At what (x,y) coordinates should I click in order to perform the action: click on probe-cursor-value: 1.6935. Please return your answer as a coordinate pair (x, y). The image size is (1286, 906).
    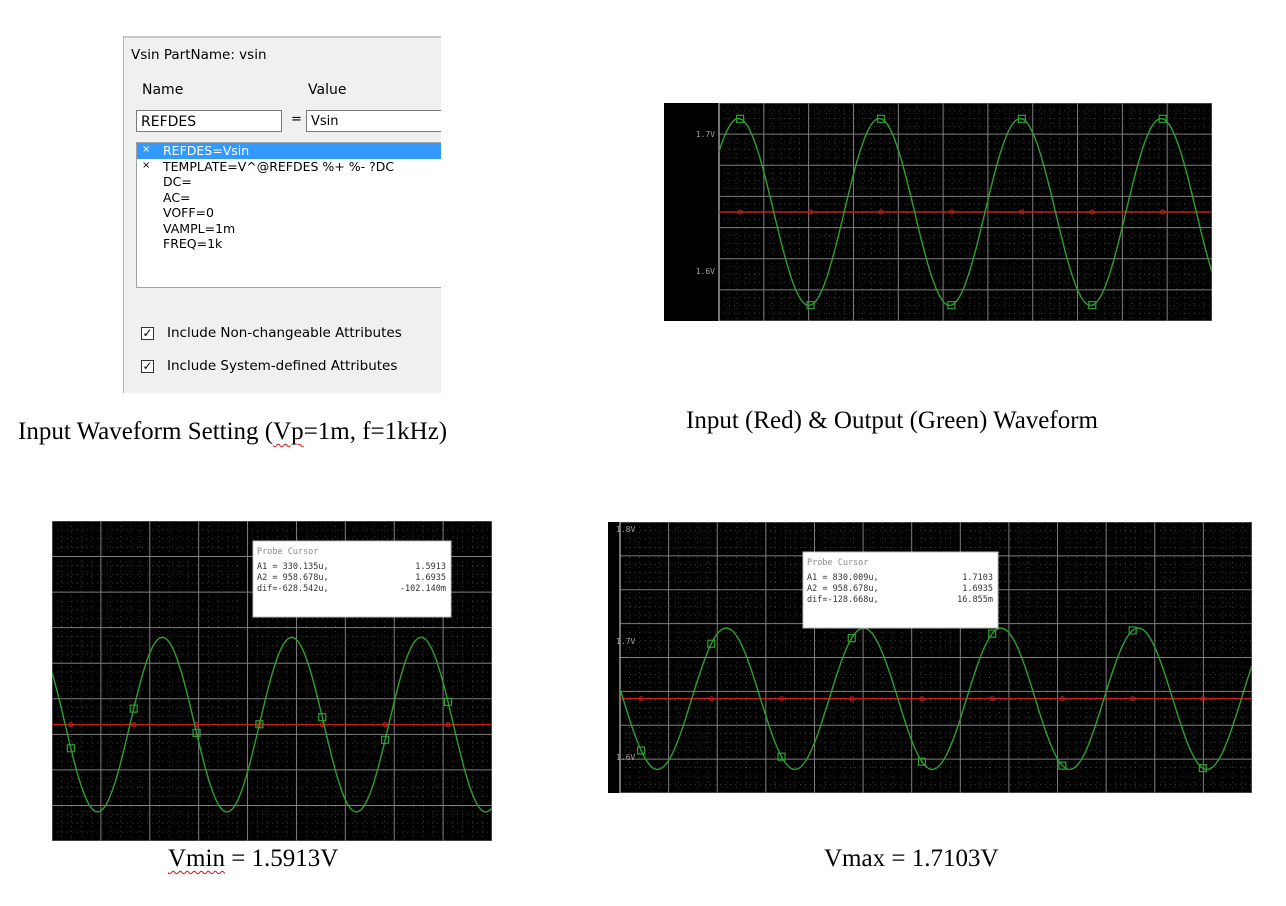
    Looking at the image, I should click on (977, 589).